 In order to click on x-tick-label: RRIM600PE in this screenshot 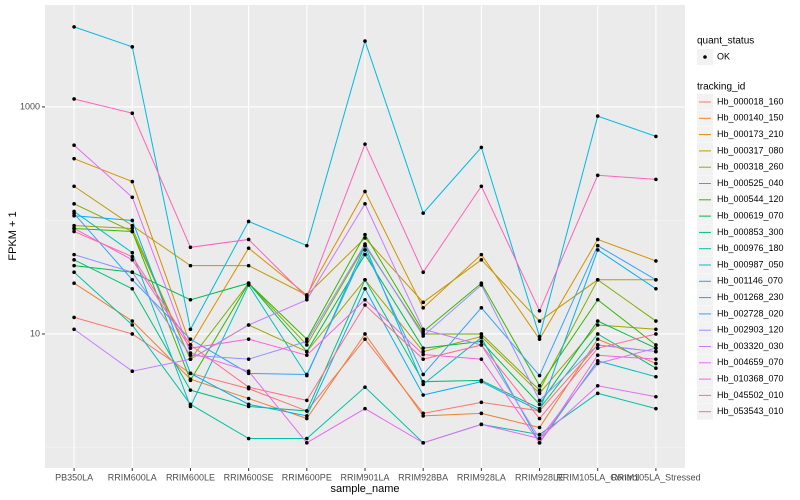, I will do `click(307, 477)`.